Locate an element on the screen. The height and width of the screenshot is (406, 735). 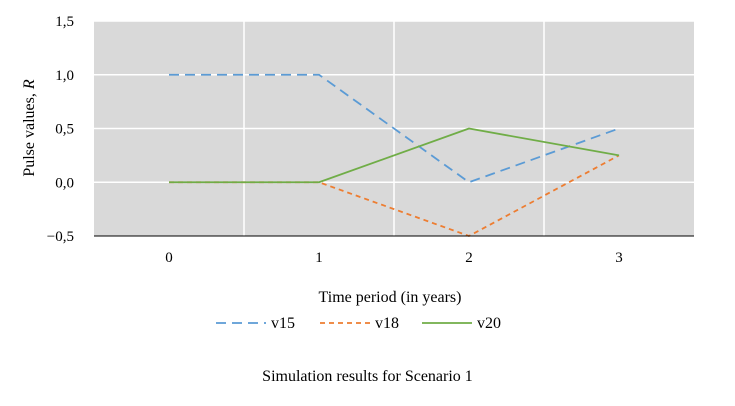
x-tick-label: 2 is located at coordinates (469, 258).